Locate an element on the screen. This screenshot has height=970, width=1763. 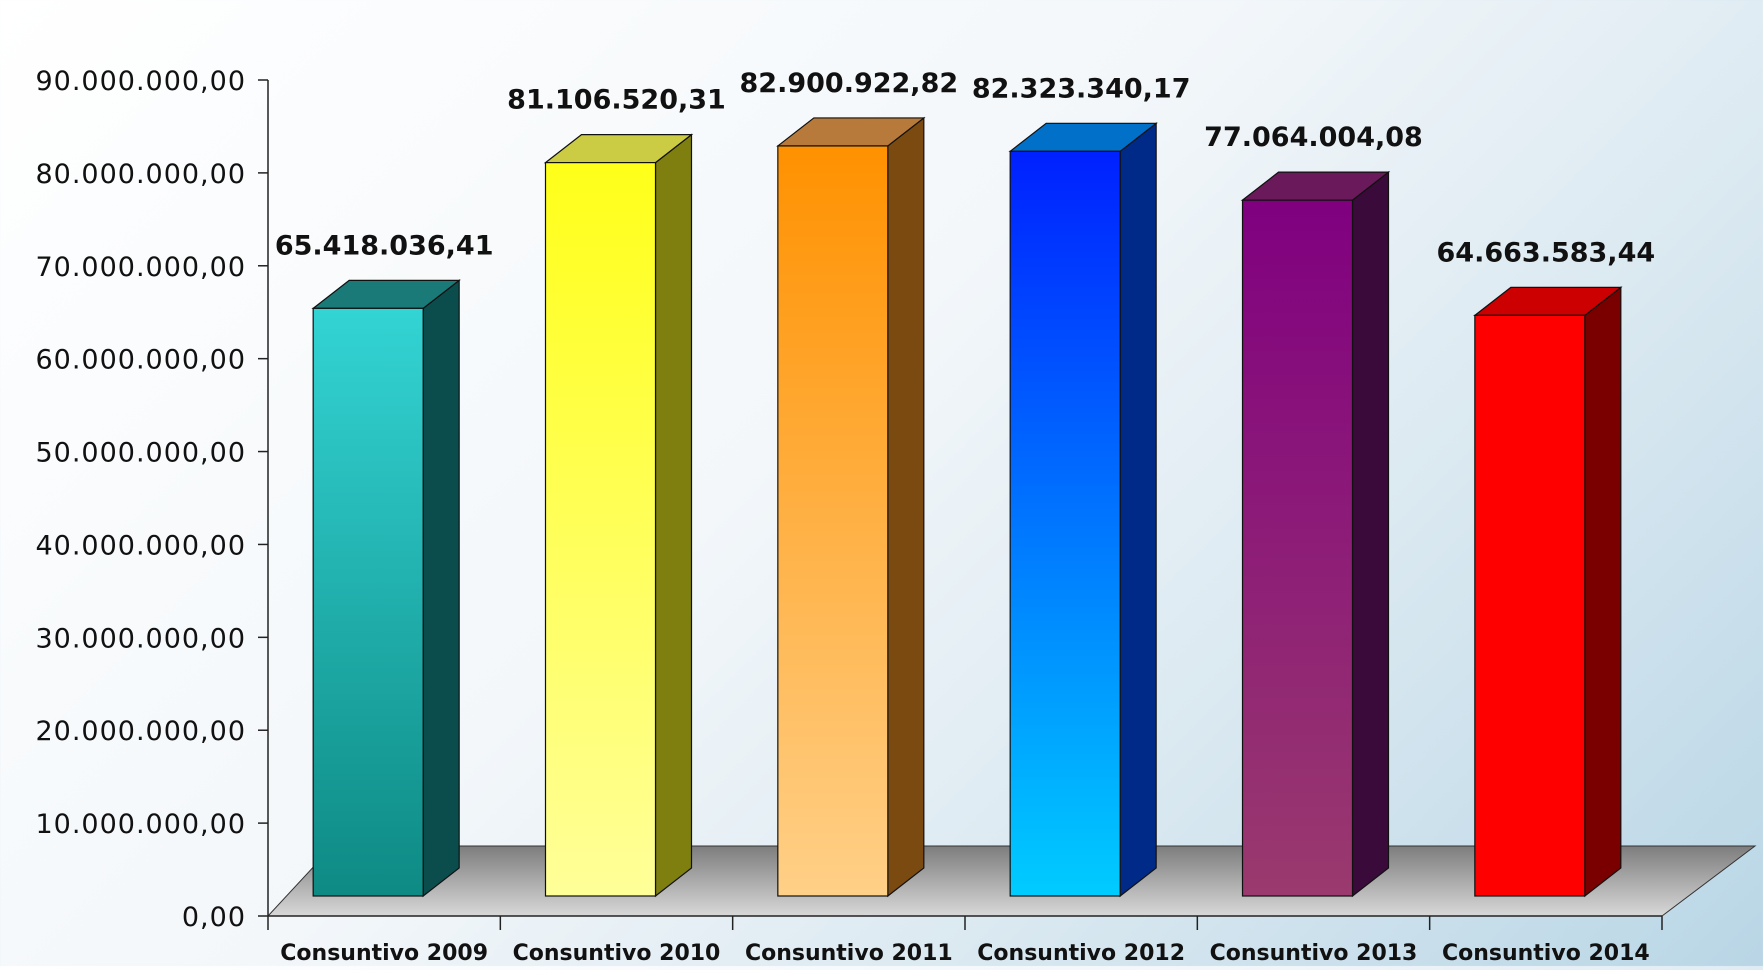
y-tick-label: 40.000.000,00 is located at coordinates (140, 545).